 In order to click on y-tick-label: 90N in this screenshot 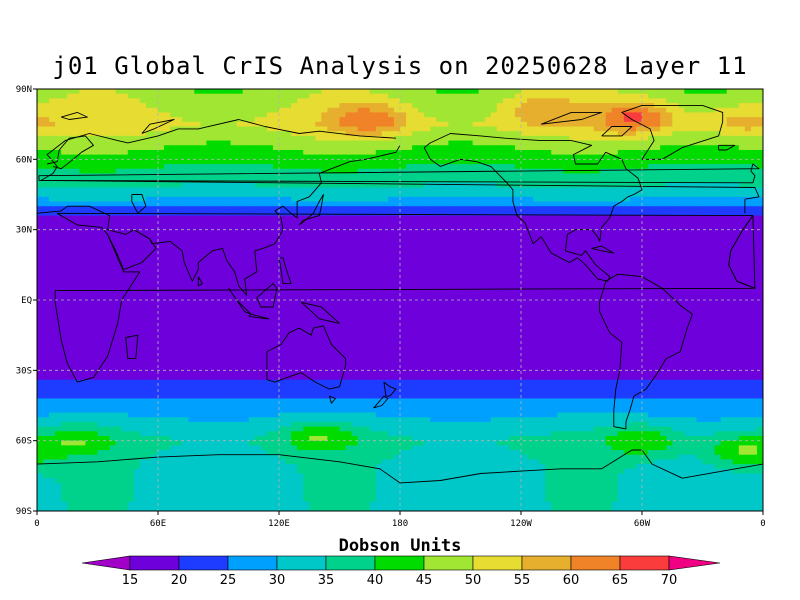, I will do `click(24, 90)`.